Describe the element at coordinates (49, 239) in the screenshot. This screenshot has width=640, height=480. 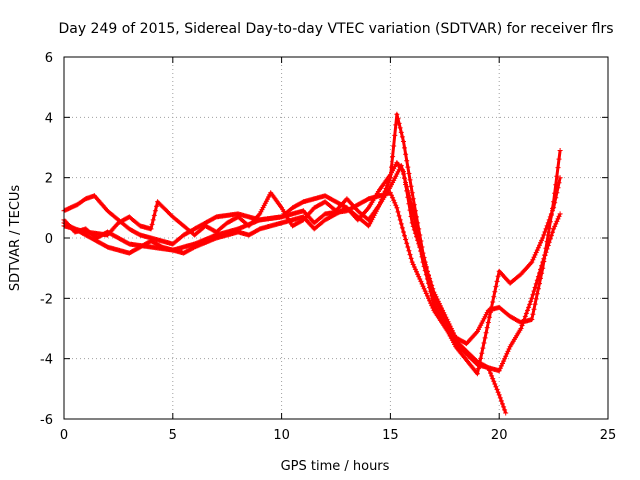
I see `y-tick-label: 0` at that location.